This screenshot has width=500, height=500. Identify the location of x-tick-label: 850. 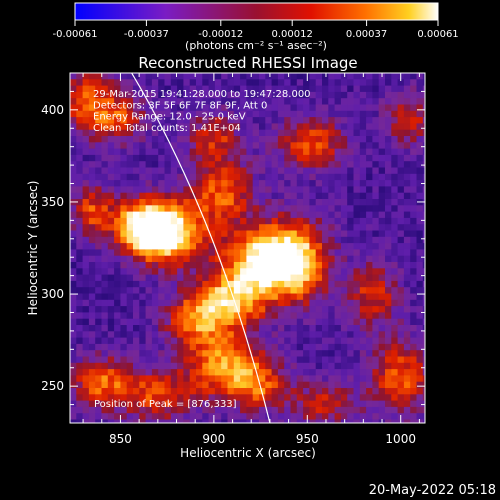
(120, 439).